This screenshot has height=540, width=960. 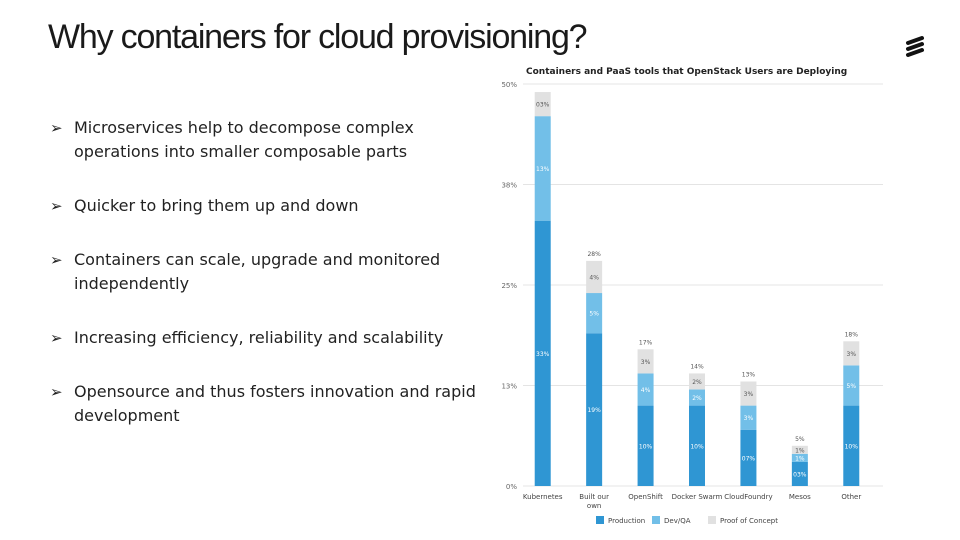 I want to click on total-label: 14%, so click(x=697, y=366).